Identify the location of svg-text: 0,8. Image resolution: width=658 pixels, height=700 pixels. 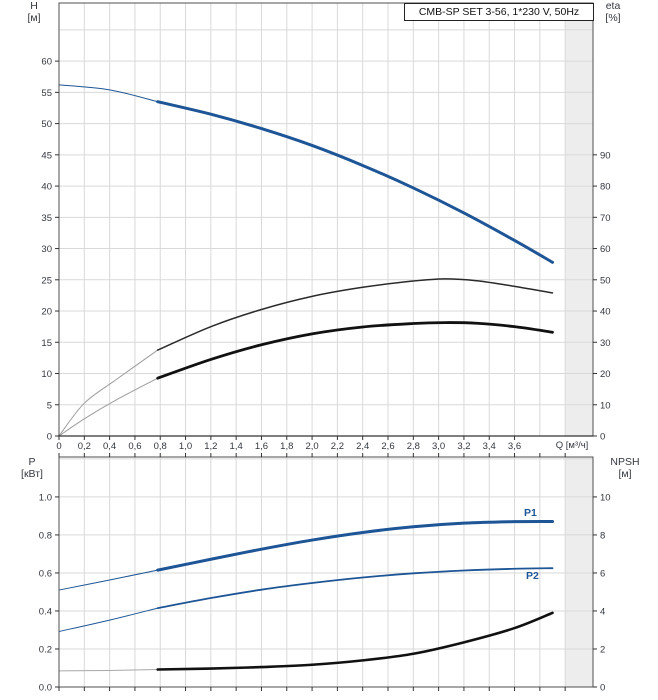
(160, 446).